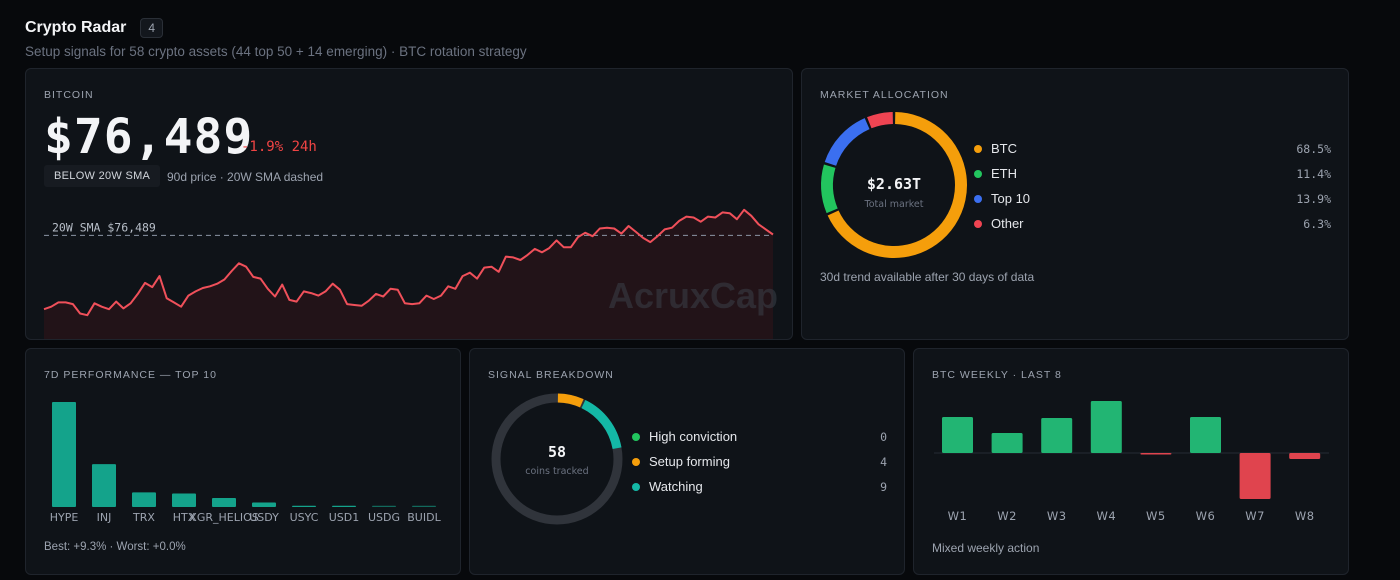 This screenshot has width=1400, height=580. I want to click on page-title: Crypto Radar, so click(76, 27).